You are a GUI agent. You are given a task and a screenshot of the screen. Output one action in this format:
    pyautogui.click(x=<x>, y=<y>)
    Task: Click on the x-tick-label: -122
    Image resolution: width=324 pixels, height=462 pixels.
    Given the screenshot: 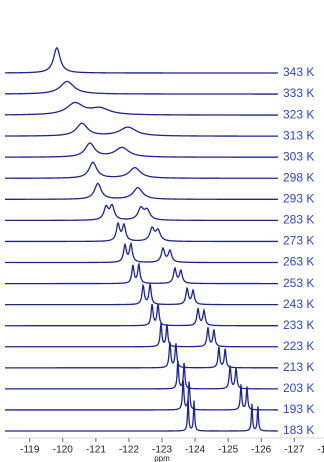 What is the action you would take?
    pyautogui.click(x=129, y=450)
    